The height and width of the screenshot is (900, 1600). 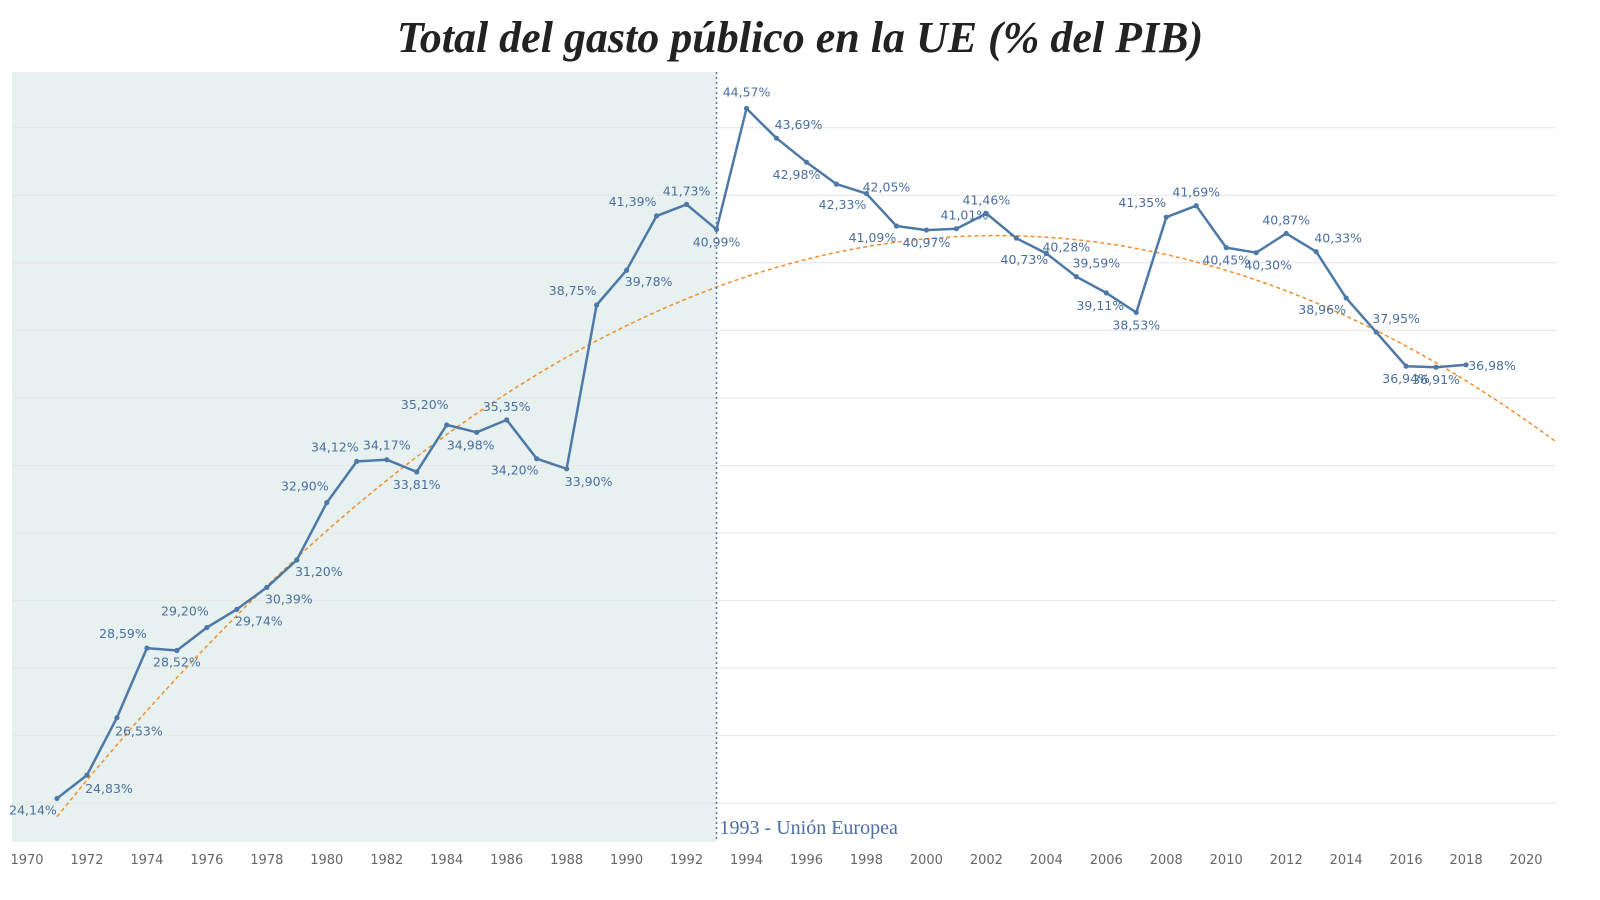 I want to click on x-tick-label: 1998, so click(x=866, y=860).